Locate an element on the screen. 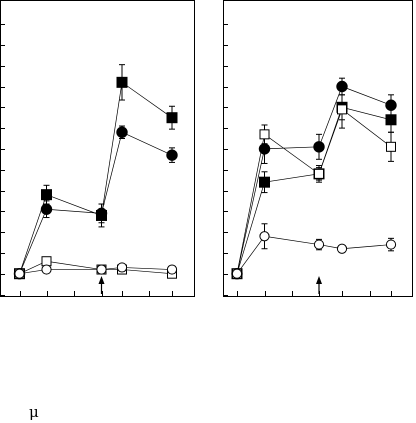 This screenshot has width=416, height=423. mu-symbol: μ is located at coordinates (34, 412).